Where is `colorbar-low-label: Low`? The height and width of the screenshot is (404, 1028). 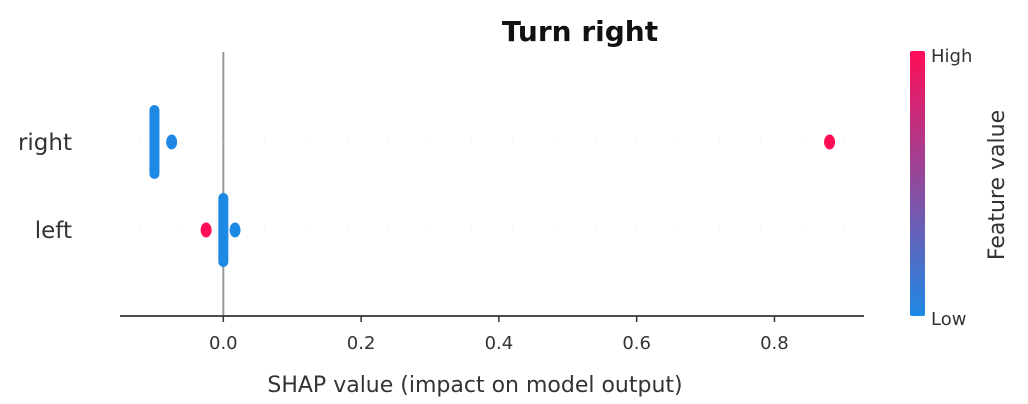
colorbar-low-label: Low is located at coordinates (948, 319).